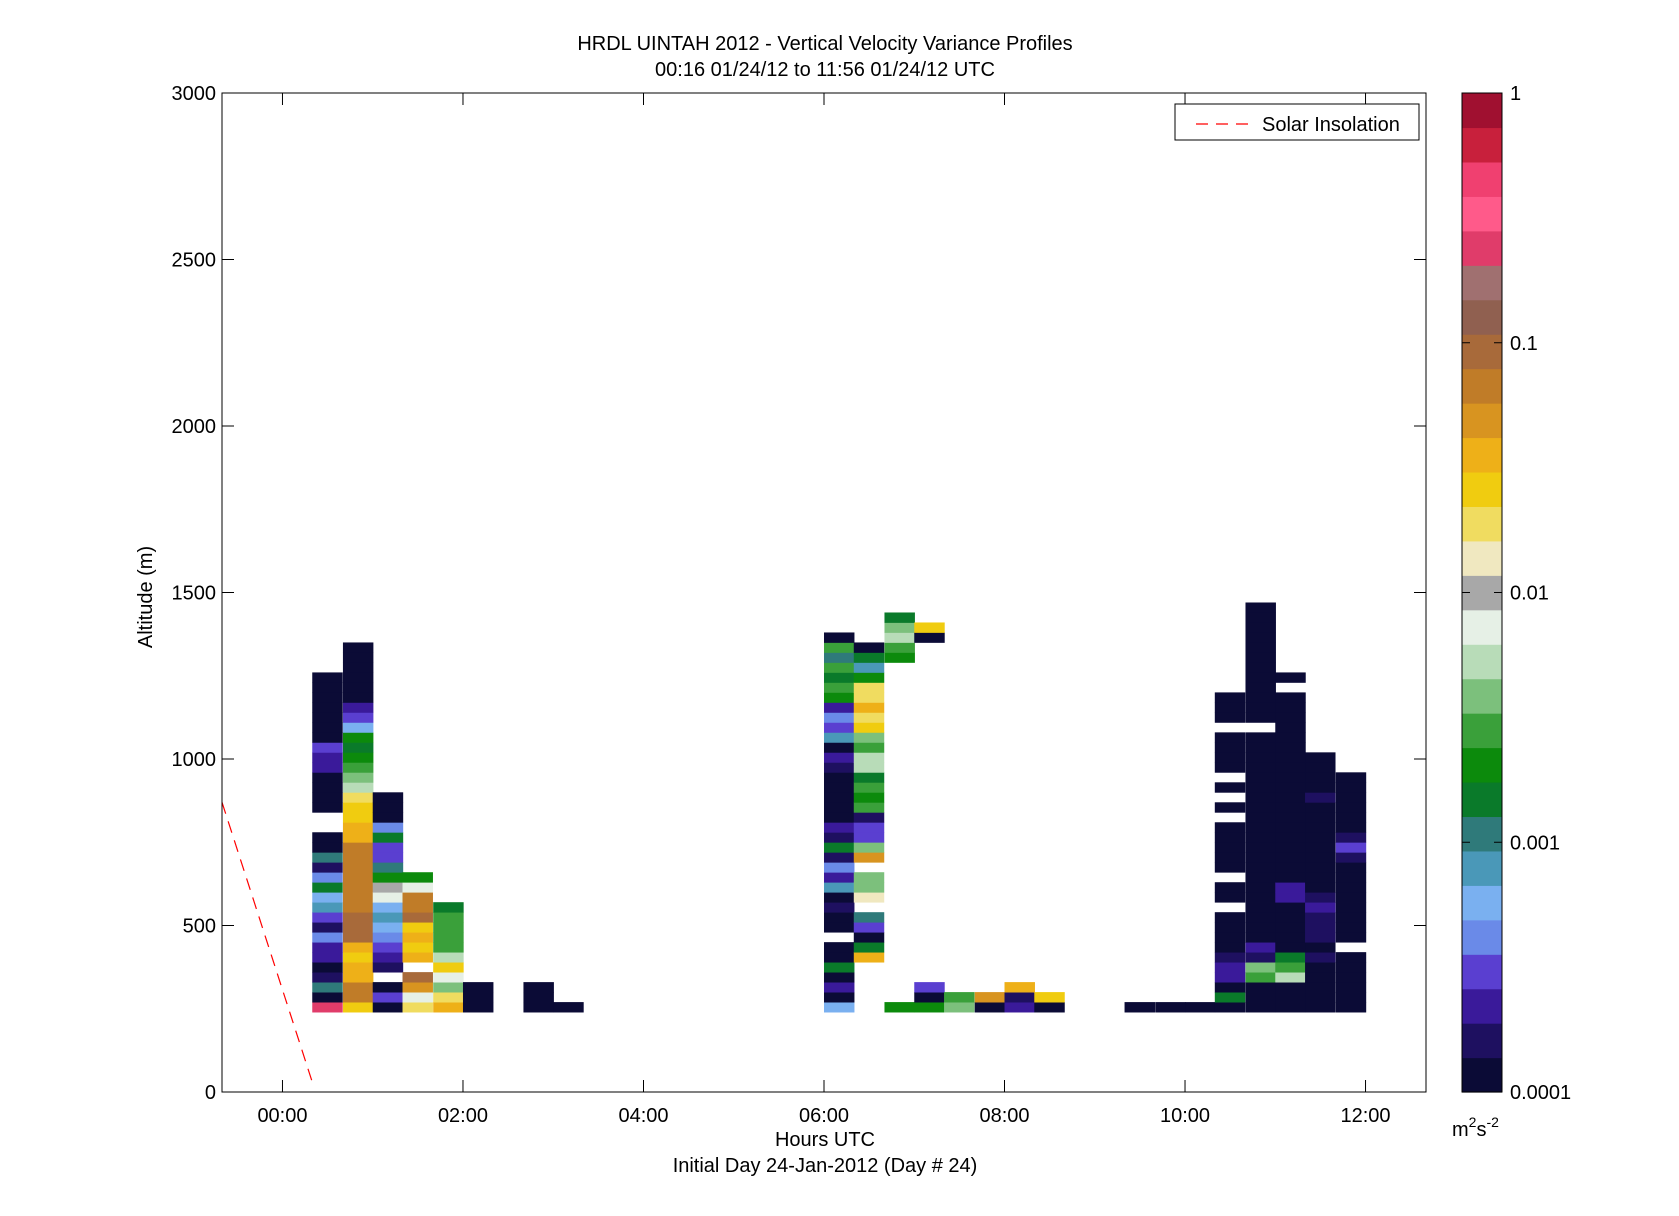 The image size is (1679, 1216). Describe the element at coordinates (1185, 1116) in the screenshot. I see `x-tick-label: 10:00` at that location.